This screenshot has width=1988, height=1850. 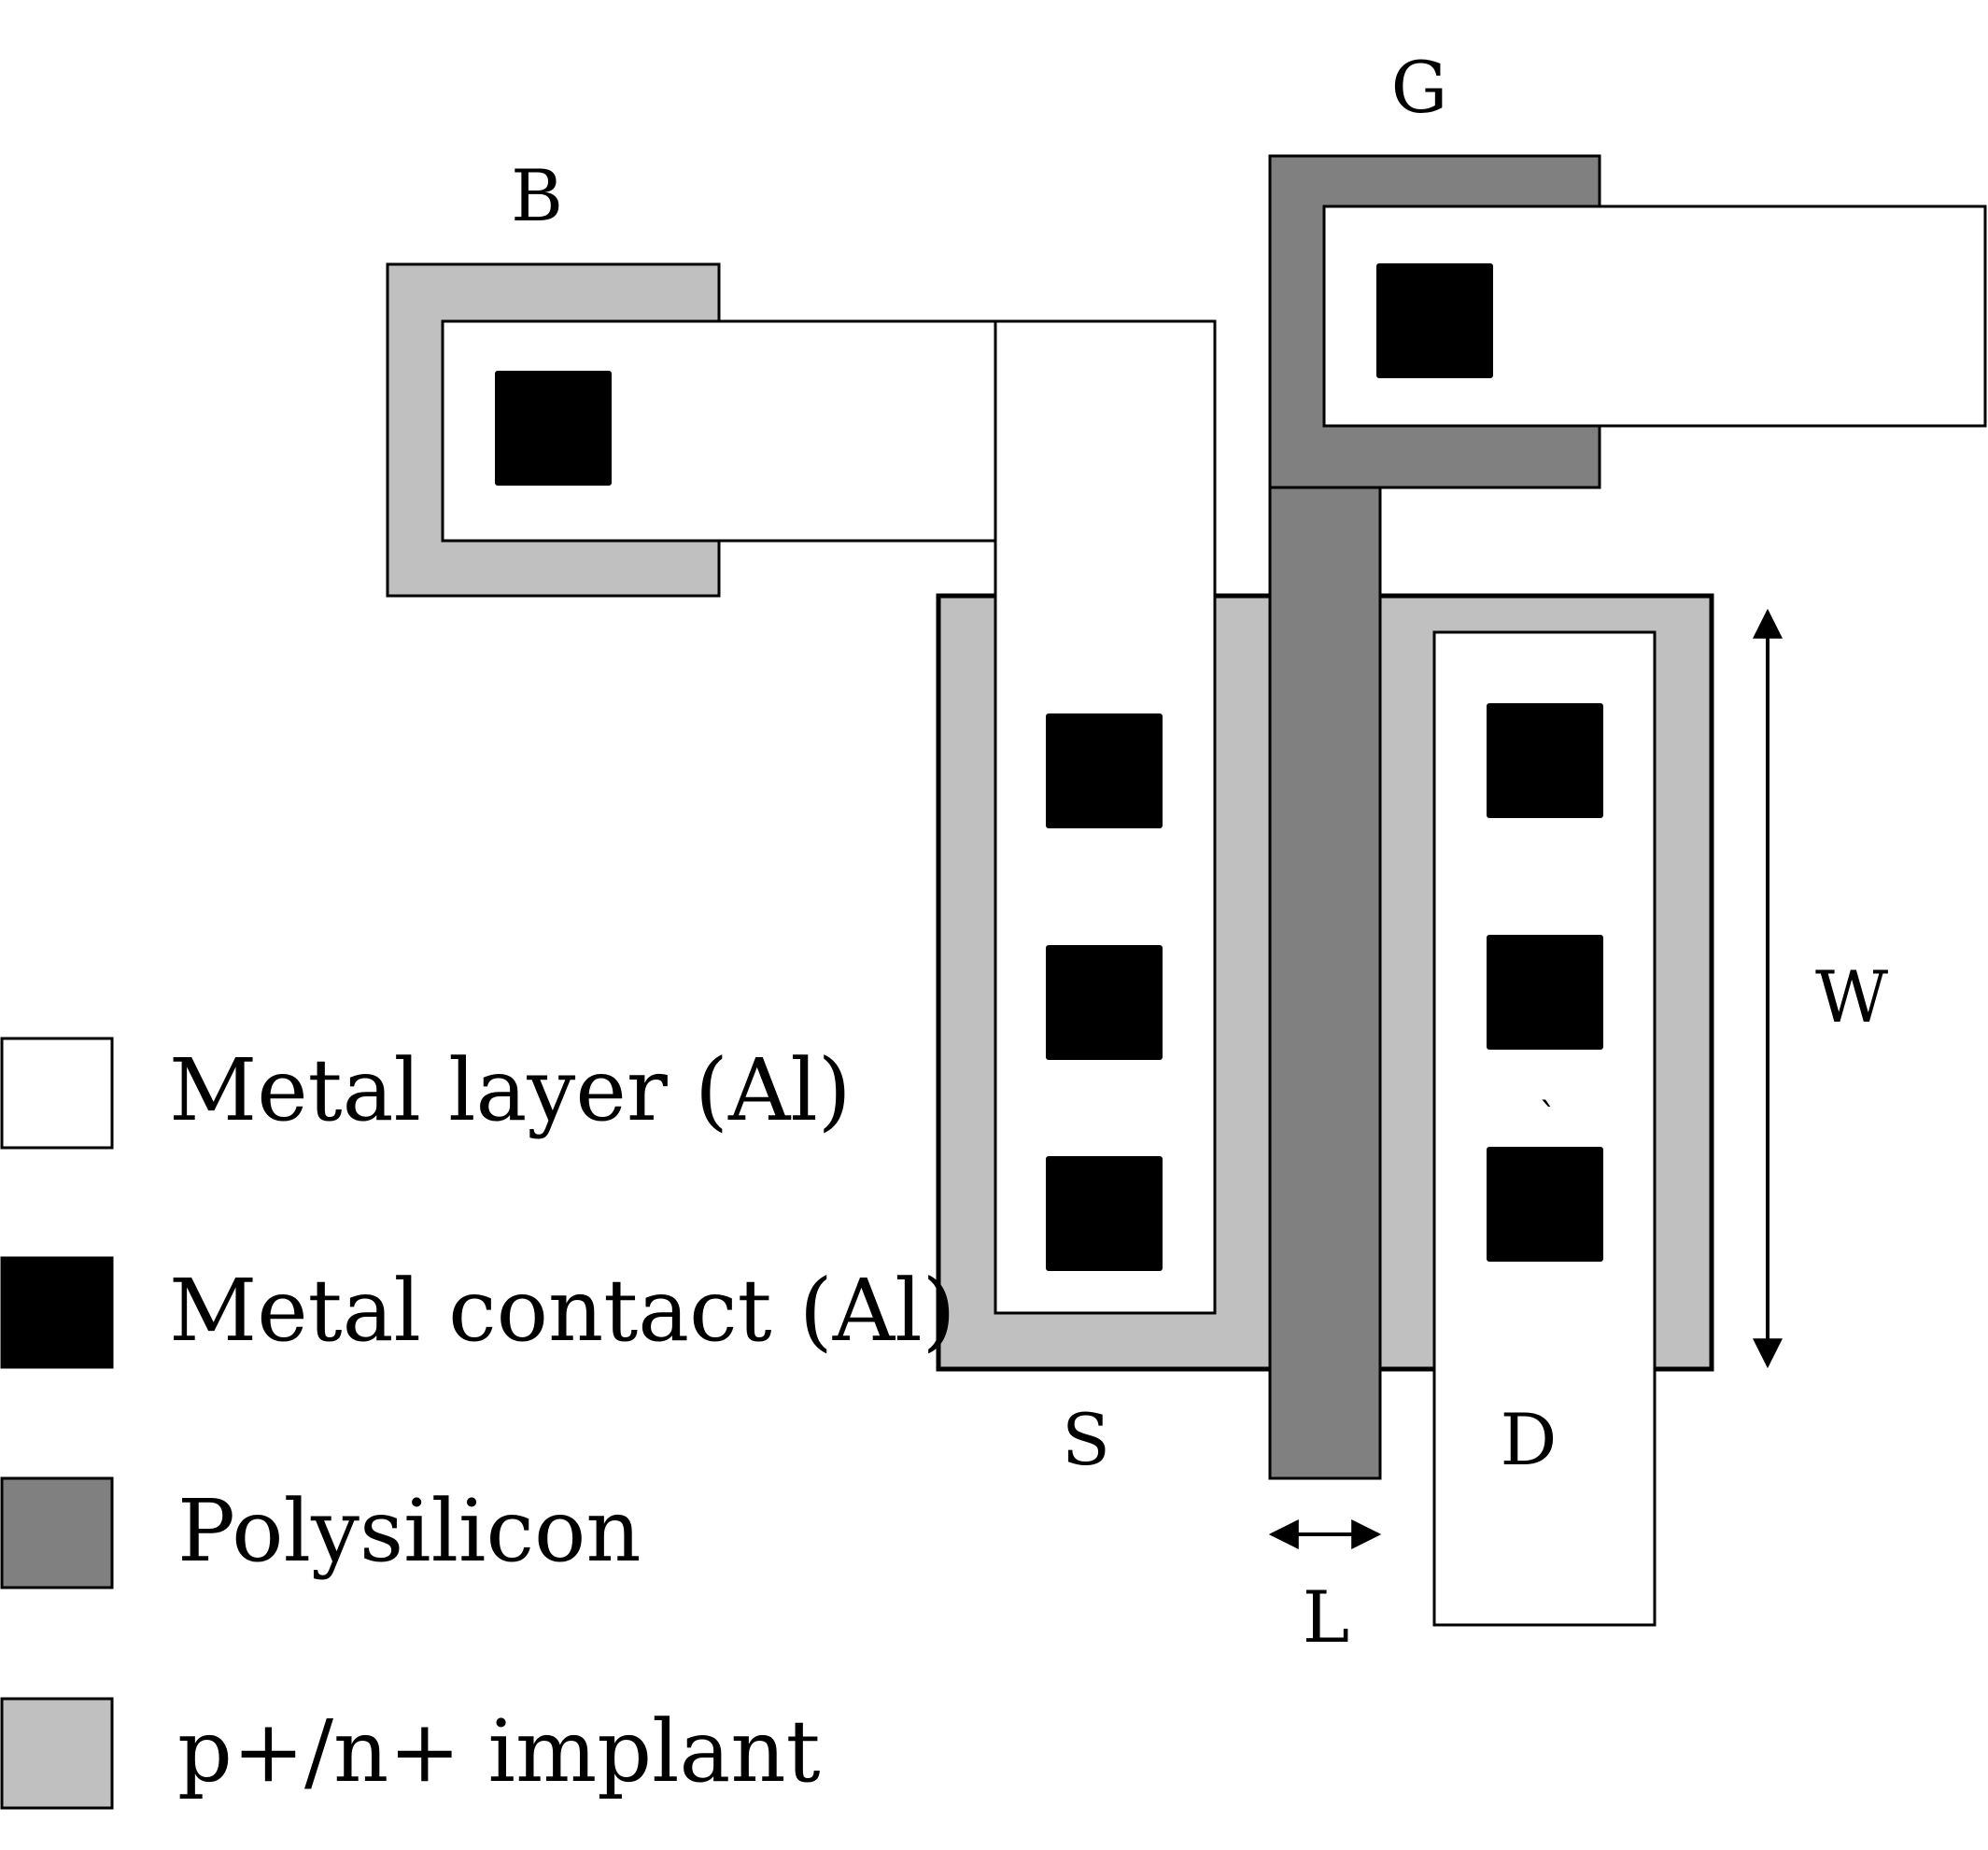 I want to click on bulk-contact, so click(x=553, y=428).